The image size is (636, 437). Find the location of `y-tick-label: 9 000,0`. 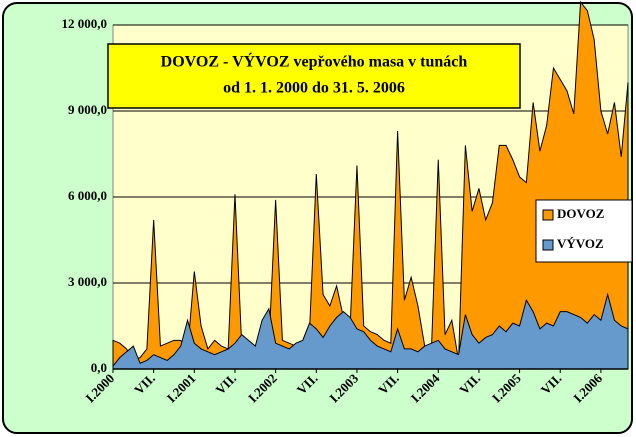

y-tick-label: 9 000,0 is located at coordinates (87, 109).